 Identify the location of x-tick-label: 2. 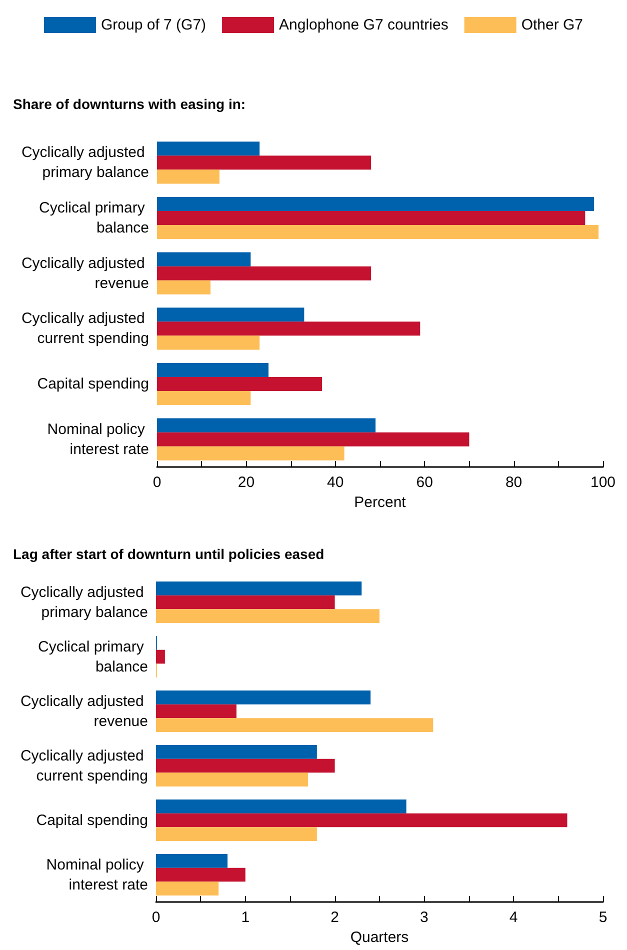
(334, 917).